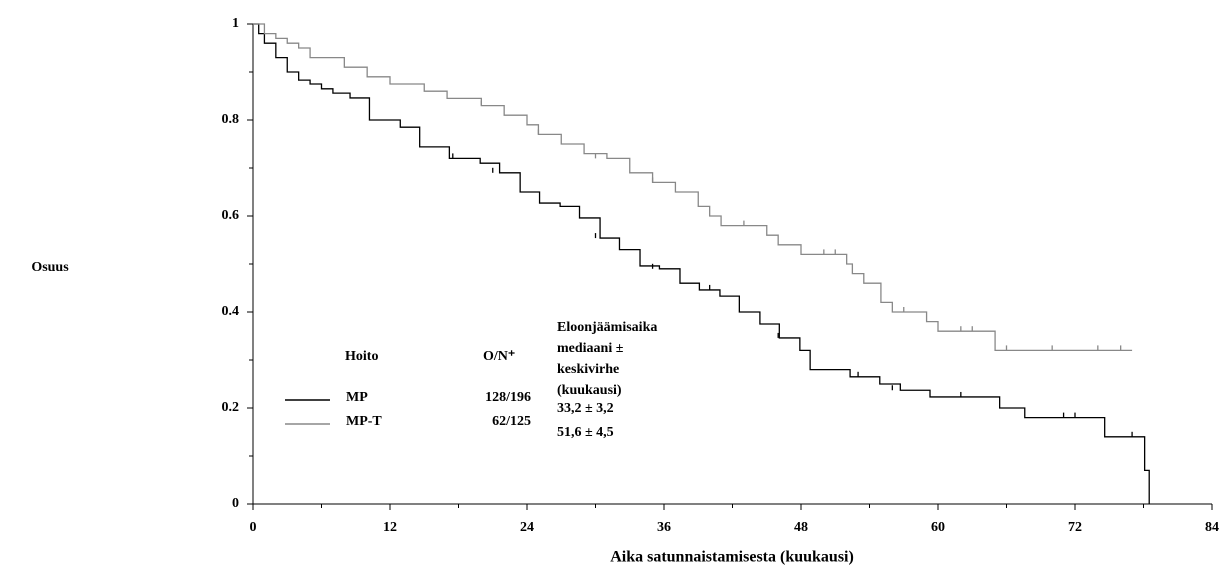  I want to click on x-axis-label: Aika satunnaistamisesta (kuukausi), so click(732, 557).